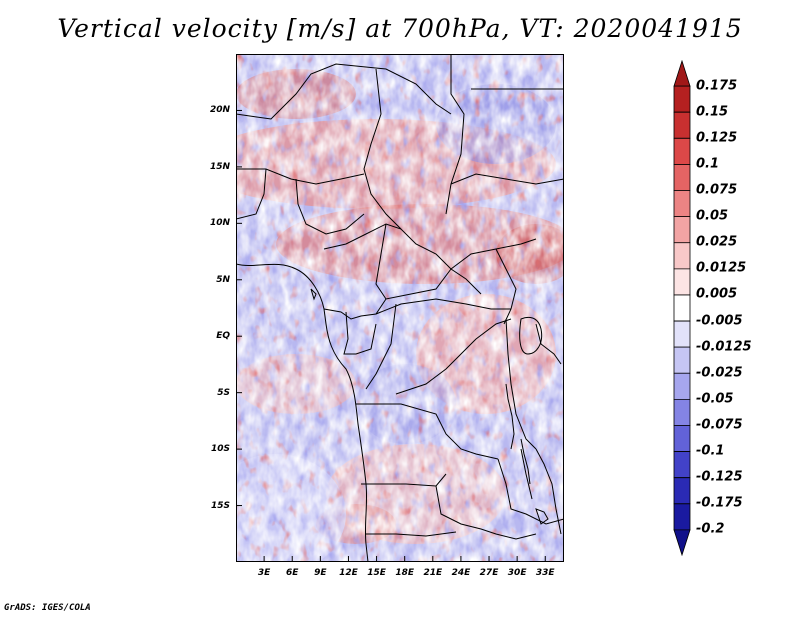  Describe the element at coordinates (719, 477) in the screenshot. I see `colorbar-label: -0.125` at that location.